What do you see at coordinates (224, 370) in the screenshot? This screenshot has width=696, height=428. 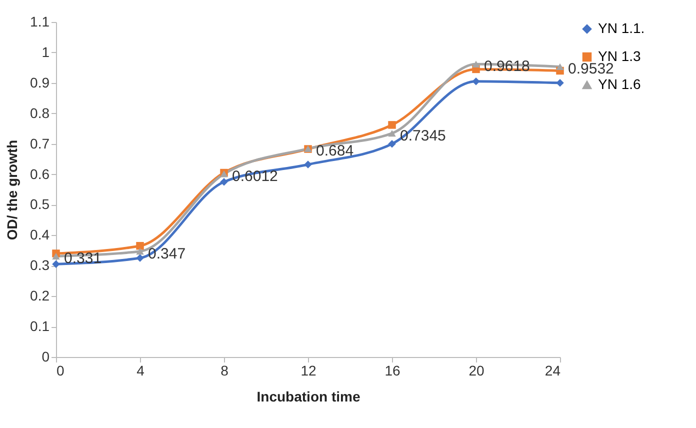 I see `x-tick-label: 8` at bounding box center [224, 370].